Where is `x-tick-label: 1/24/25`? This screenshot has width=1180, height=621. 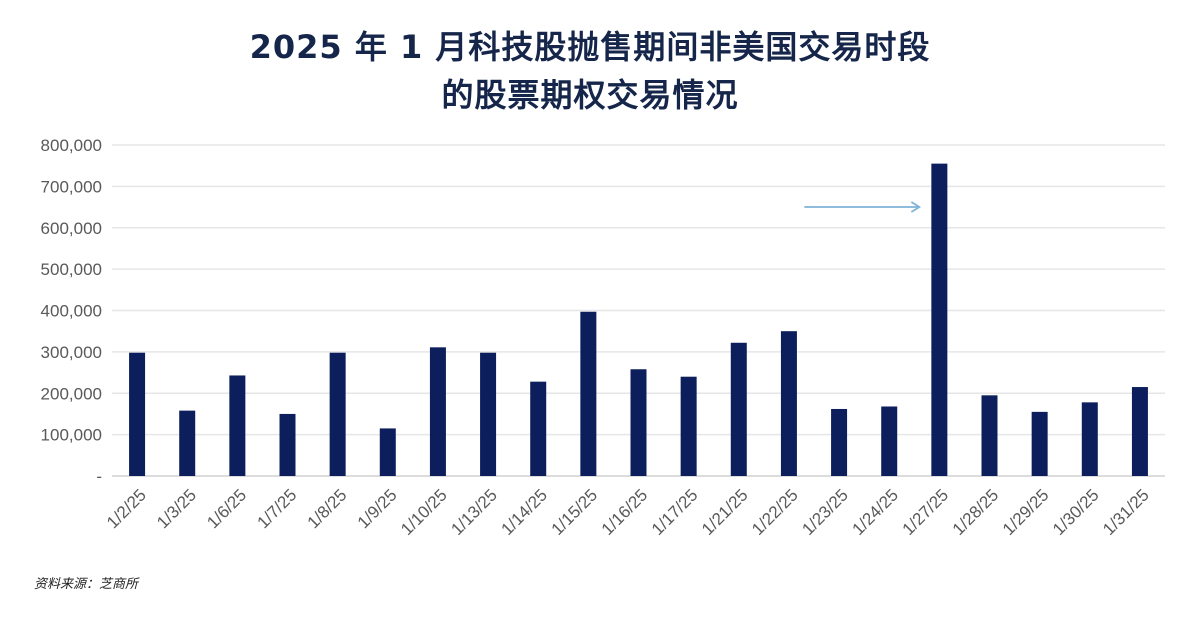 x-tick-label: 1/24/25 is located at coordinates (875, 512).